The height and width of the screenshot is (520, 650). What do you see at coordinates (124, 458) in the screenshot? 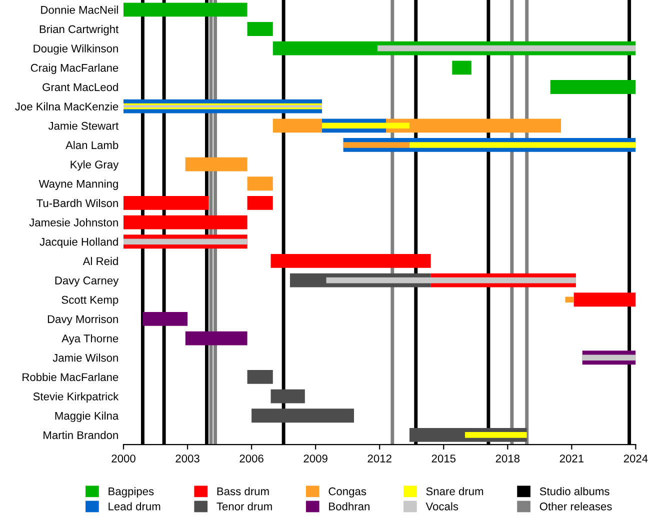
I see `x-tick-label: 2000` at bounding box center [124, 458].